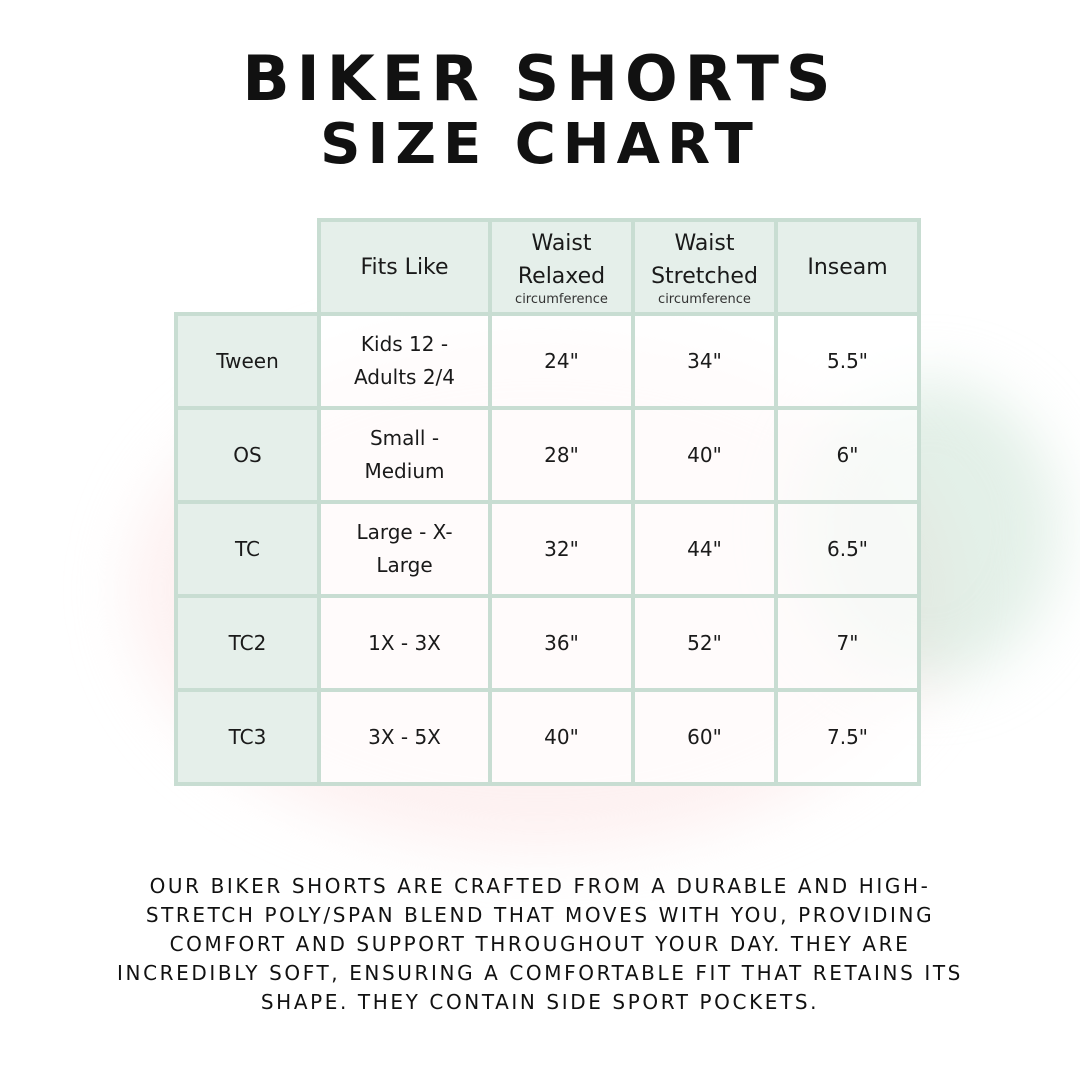 The height and width of the screenshot is (1080, 1080). What do you see at coordinates (404, 643) in the screenshot?
I see `fits-like-cell: 1X - 3X` at bounding box center [404, 643].